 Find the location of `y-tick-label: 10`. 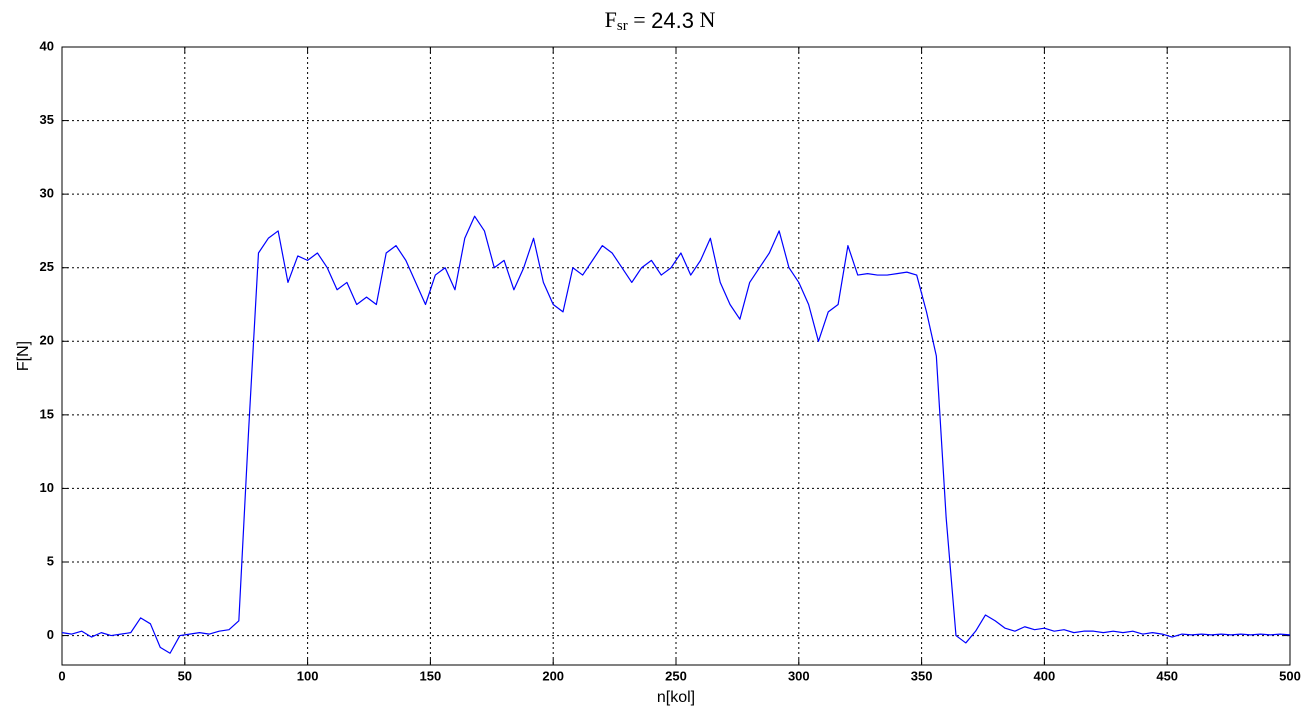

y-tick-label: 10 is located at coordinates (47, 487).